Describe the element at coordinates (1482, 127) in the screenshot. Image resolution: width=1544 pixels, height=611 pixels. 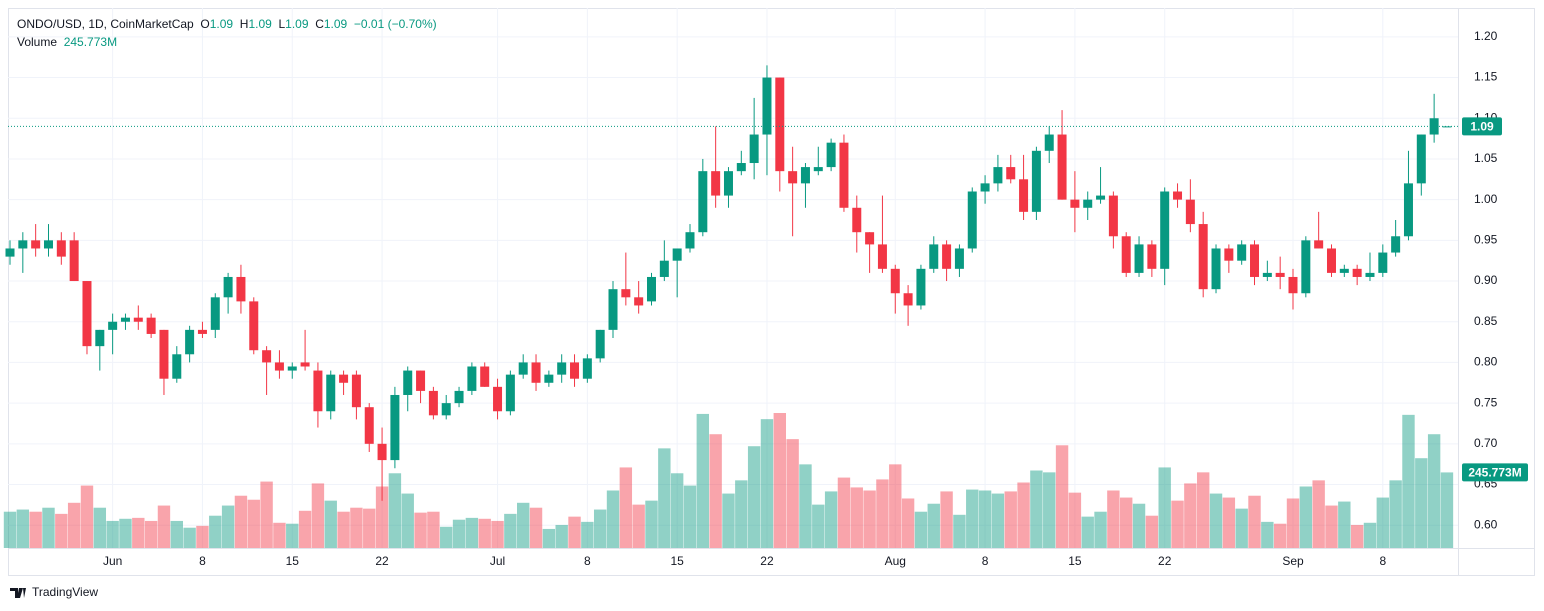
I see `price-tag-label: 1.09` at that location.